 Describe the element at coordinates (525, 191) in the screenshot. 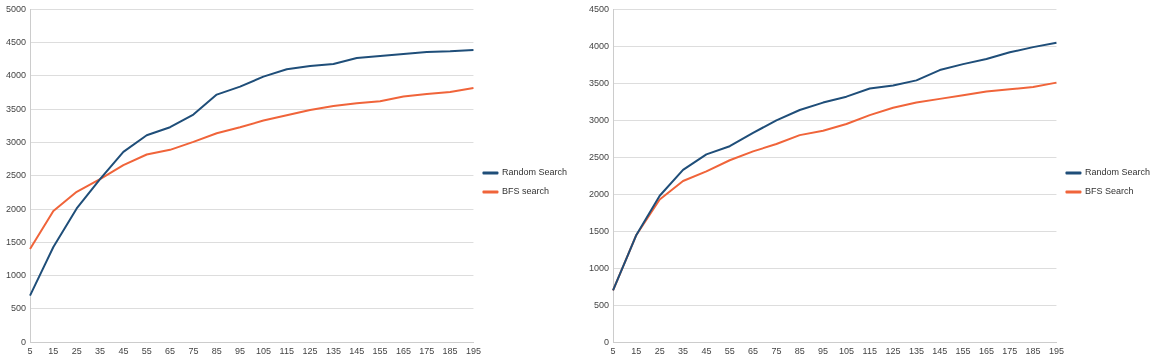

I see `legend-label: BFS search` at that location.